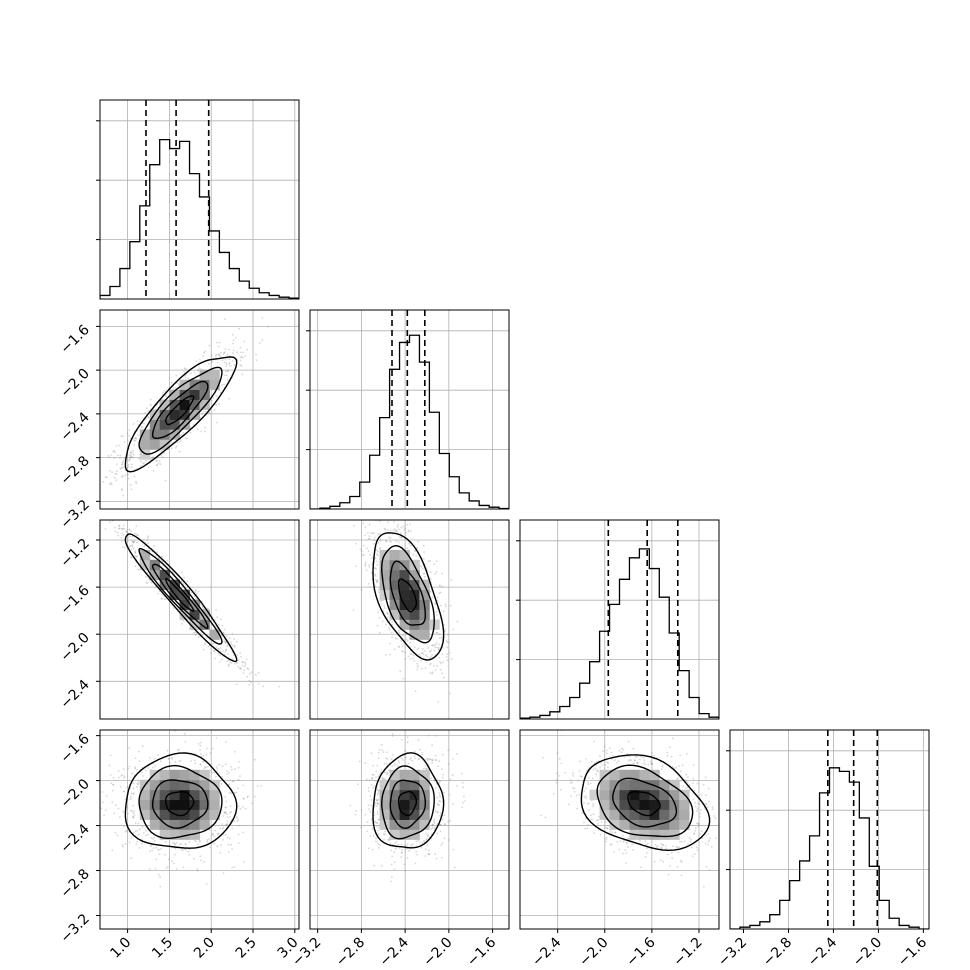  I want to click on density-content, so click(407, 806).